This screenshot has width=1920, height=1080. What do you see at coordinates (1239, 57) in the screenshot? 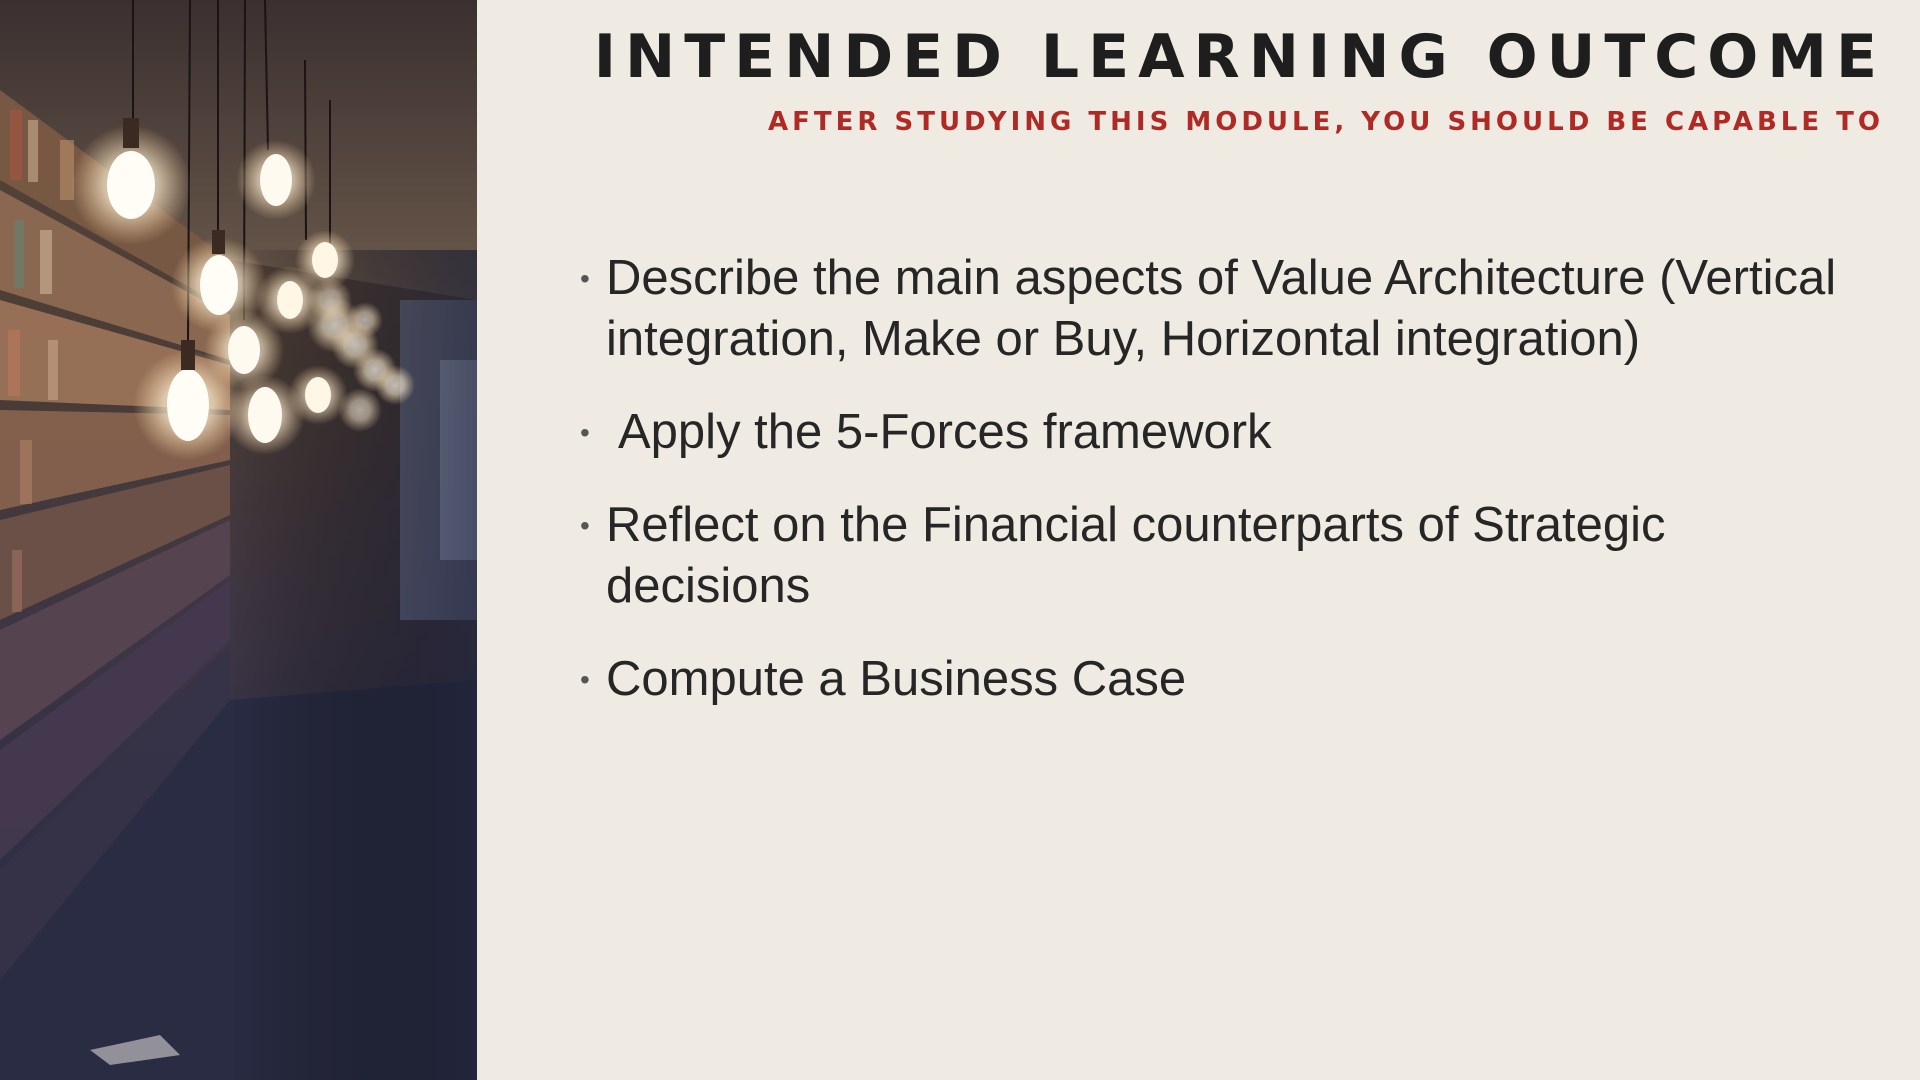
I see `page-title: INTENDED LEARNING OUTCOME` at bounding box center [1239, 57].